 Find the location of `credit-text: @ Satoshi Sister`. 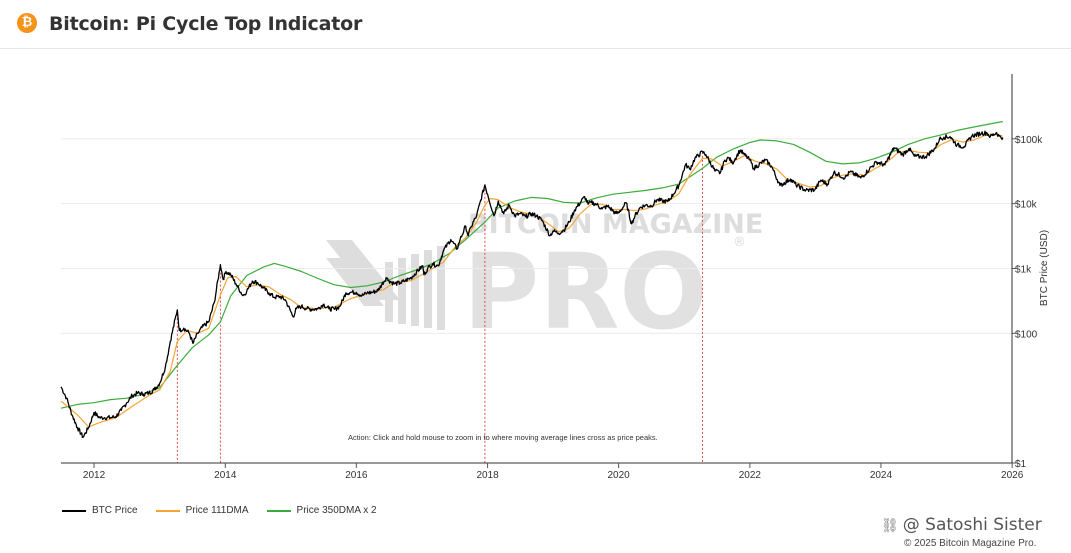

credit-text: @ Satoshi Sister is located at coordinates (972, 525).